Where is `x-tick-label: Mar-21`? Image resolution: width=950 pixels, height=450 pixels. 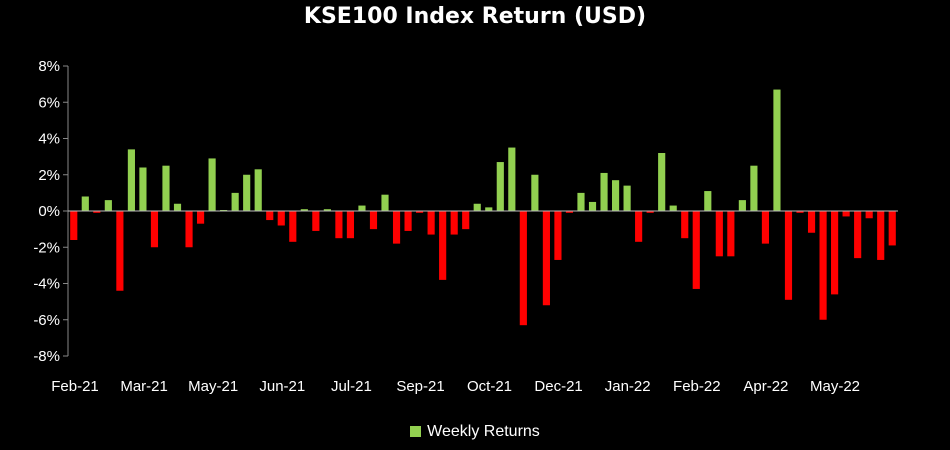
x-tick-label: Mar-21 is located at coordinates (144, 386).